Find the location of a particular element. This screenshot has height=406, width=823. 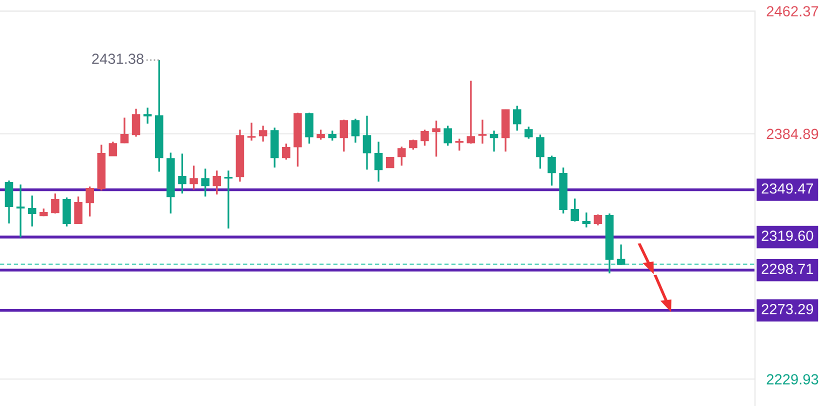

y-tick-label: 2229.93 is located at coordinates (792, 379).